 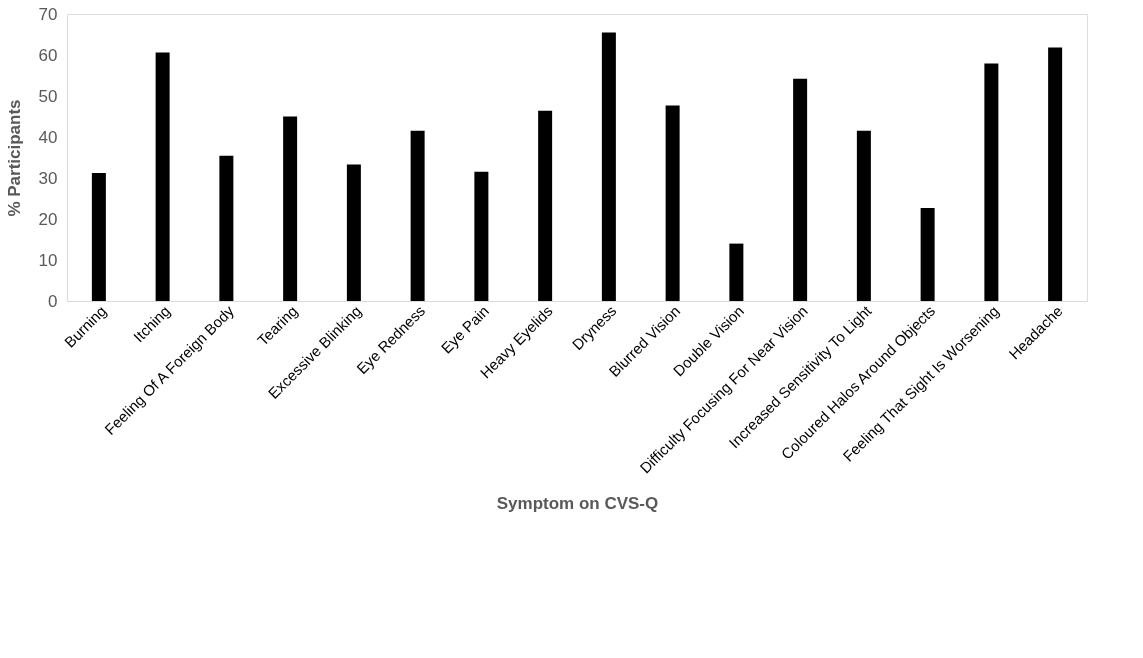 I want to click on y-axis-title: % Participants, so click(x=14, y=158).